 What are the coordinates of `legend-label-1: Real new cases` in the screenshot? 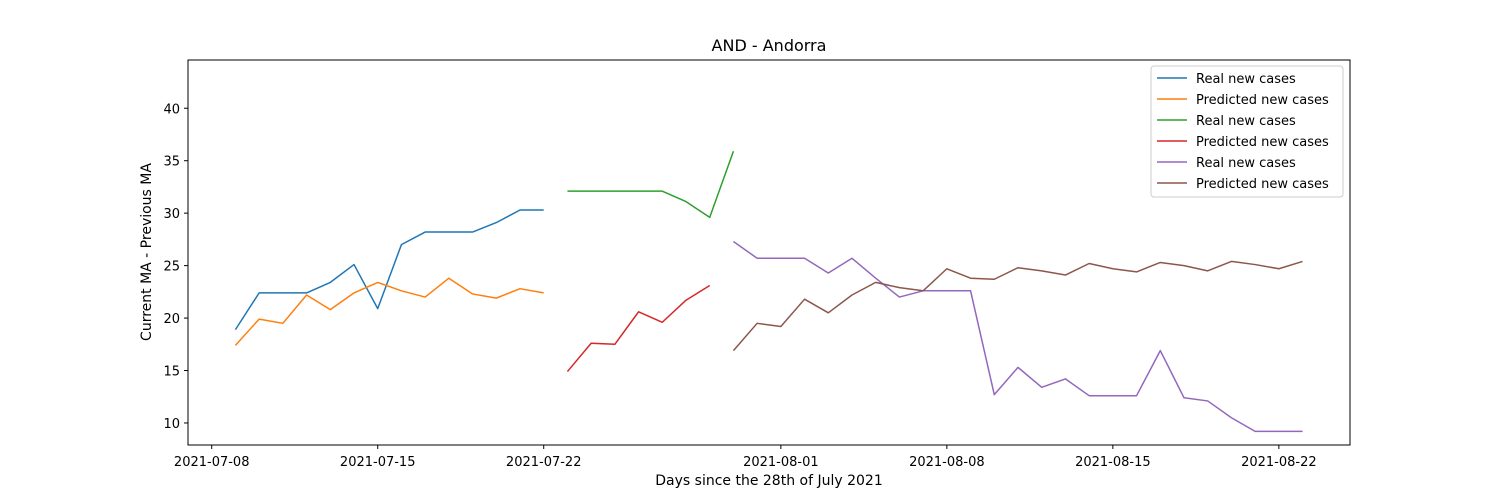 It's located at (1246, 79).